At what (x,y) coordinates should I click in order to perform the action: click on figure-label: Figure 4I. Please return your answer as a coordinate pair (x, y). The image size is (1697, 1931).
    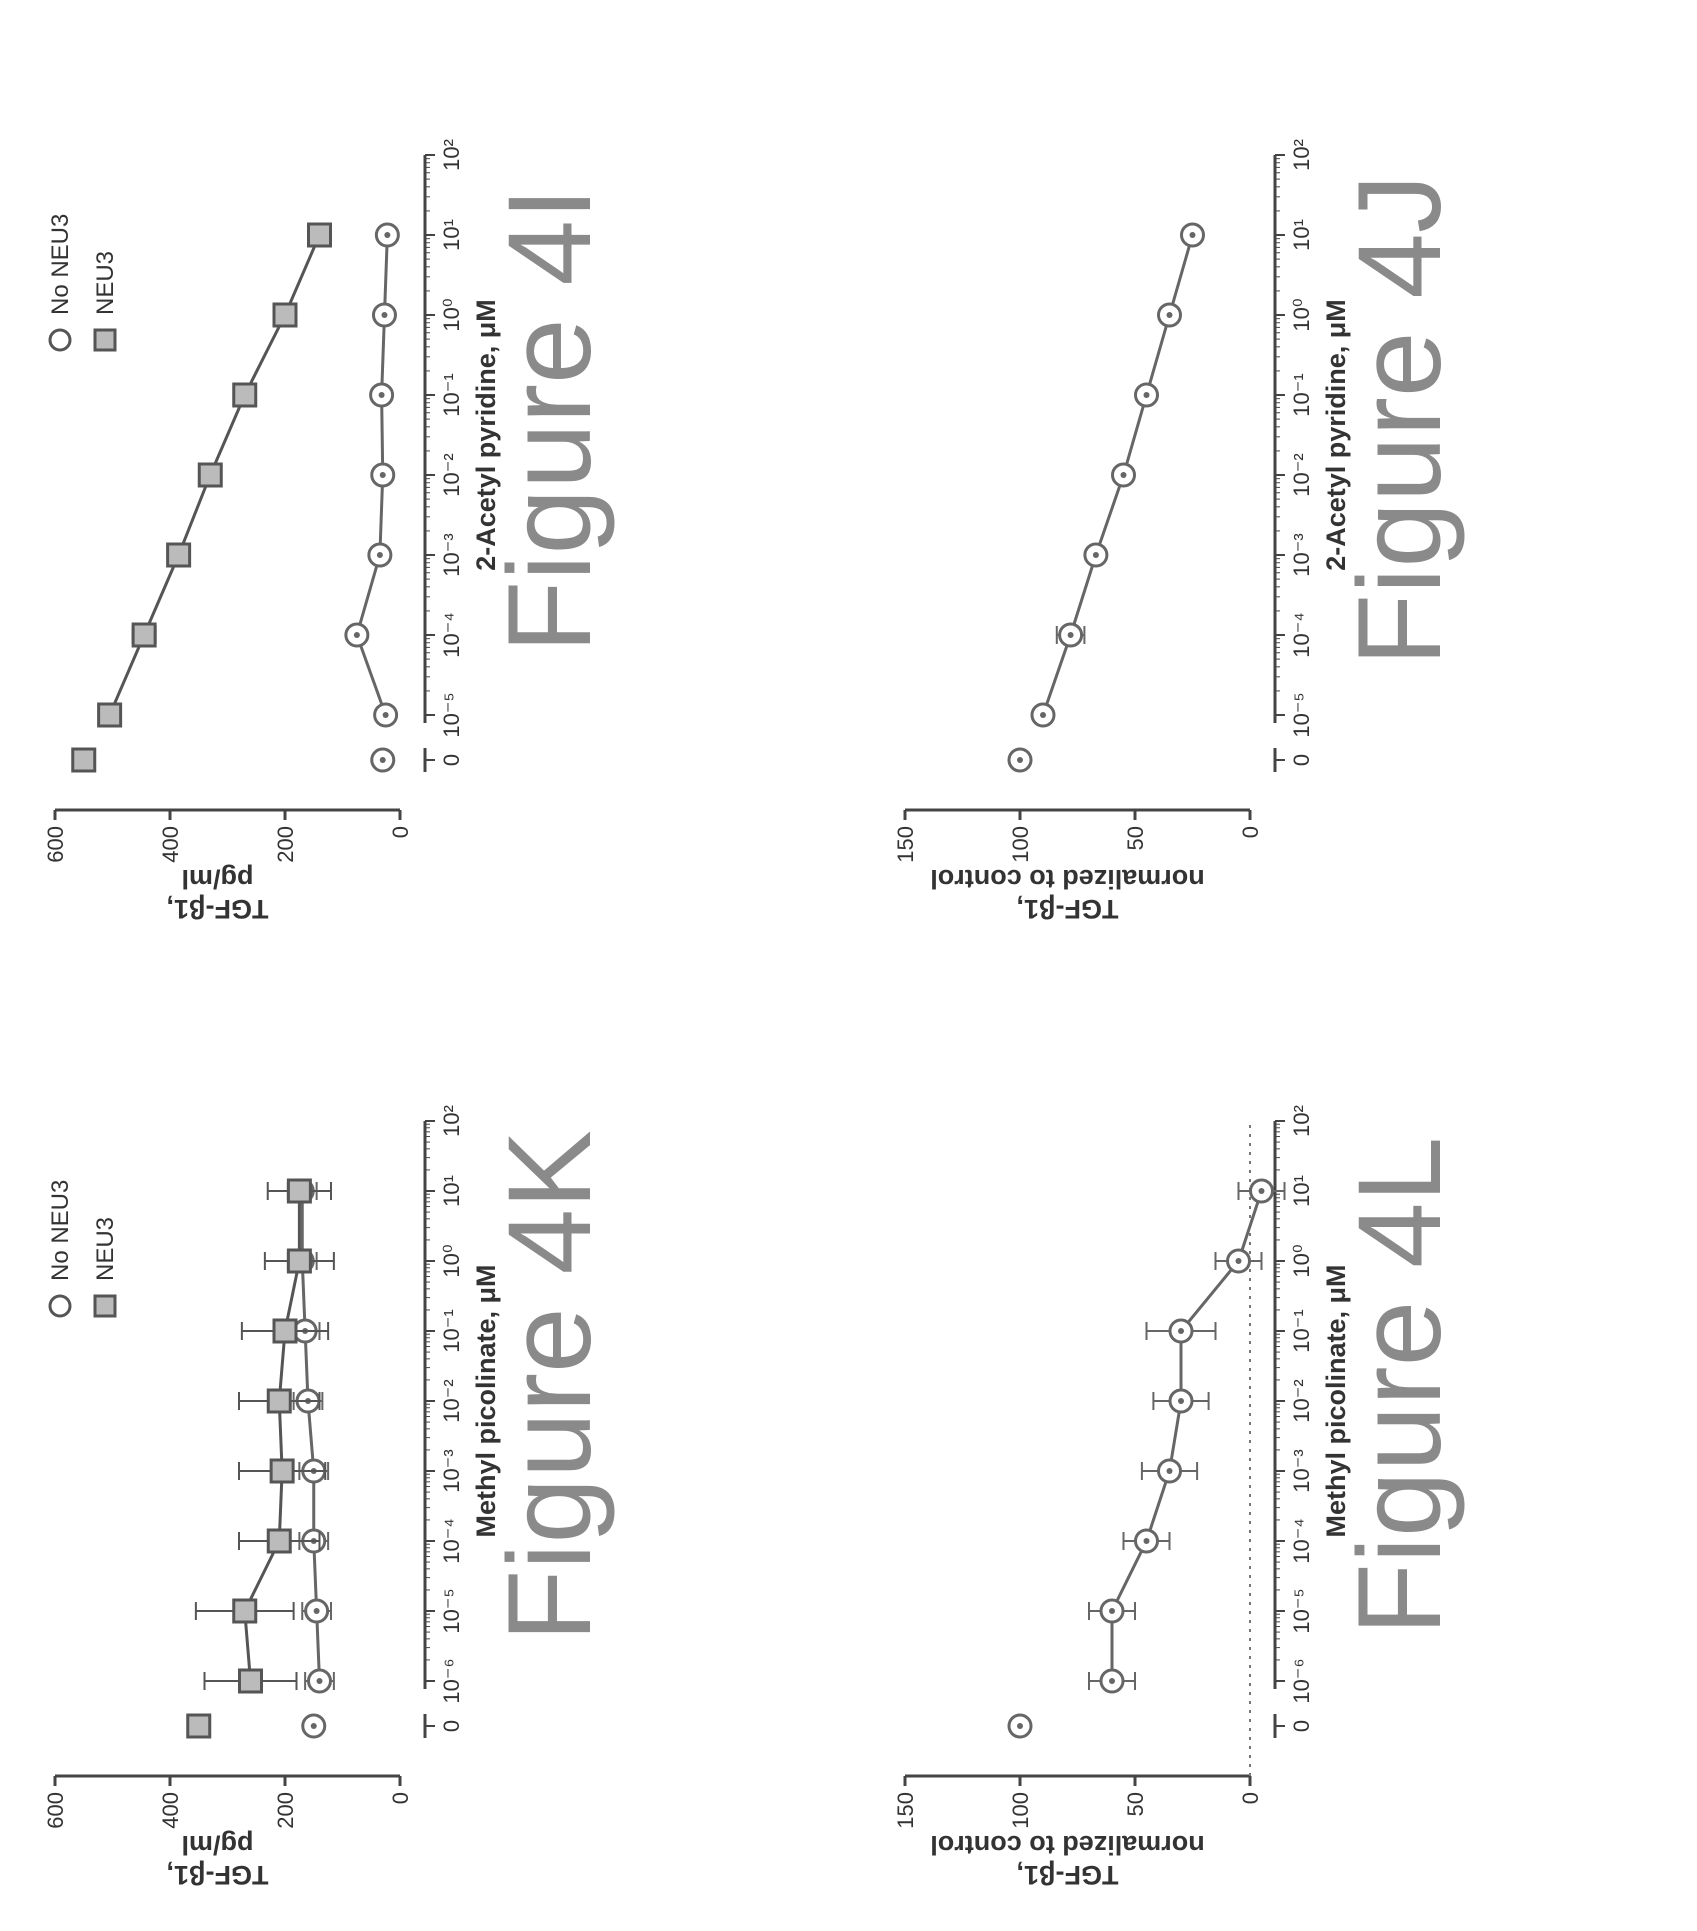
    Looking at the image, I should click on (550, 420).